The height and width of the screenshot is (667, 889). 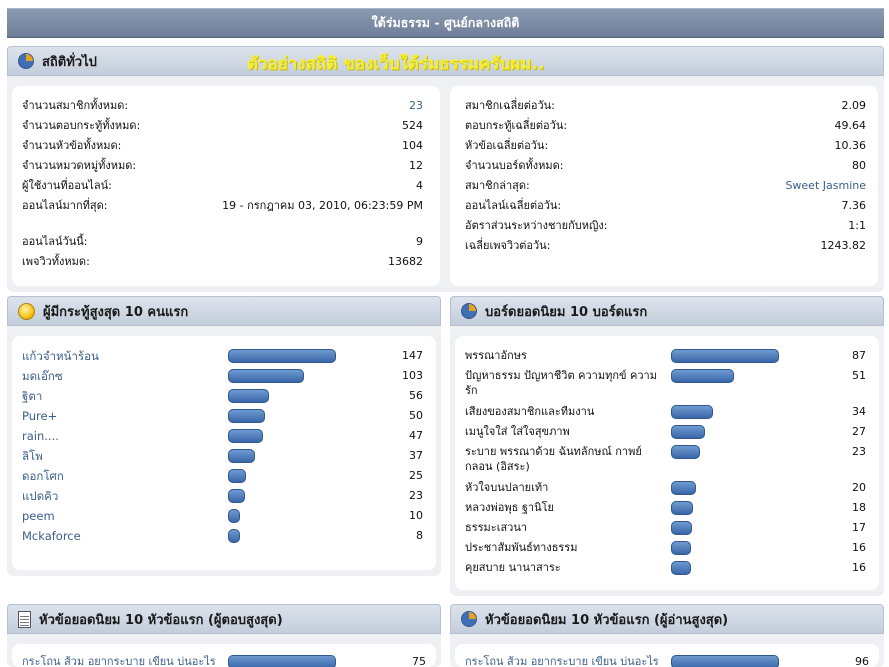 I want to click on item-count: 27, so click(x=859, y=431).